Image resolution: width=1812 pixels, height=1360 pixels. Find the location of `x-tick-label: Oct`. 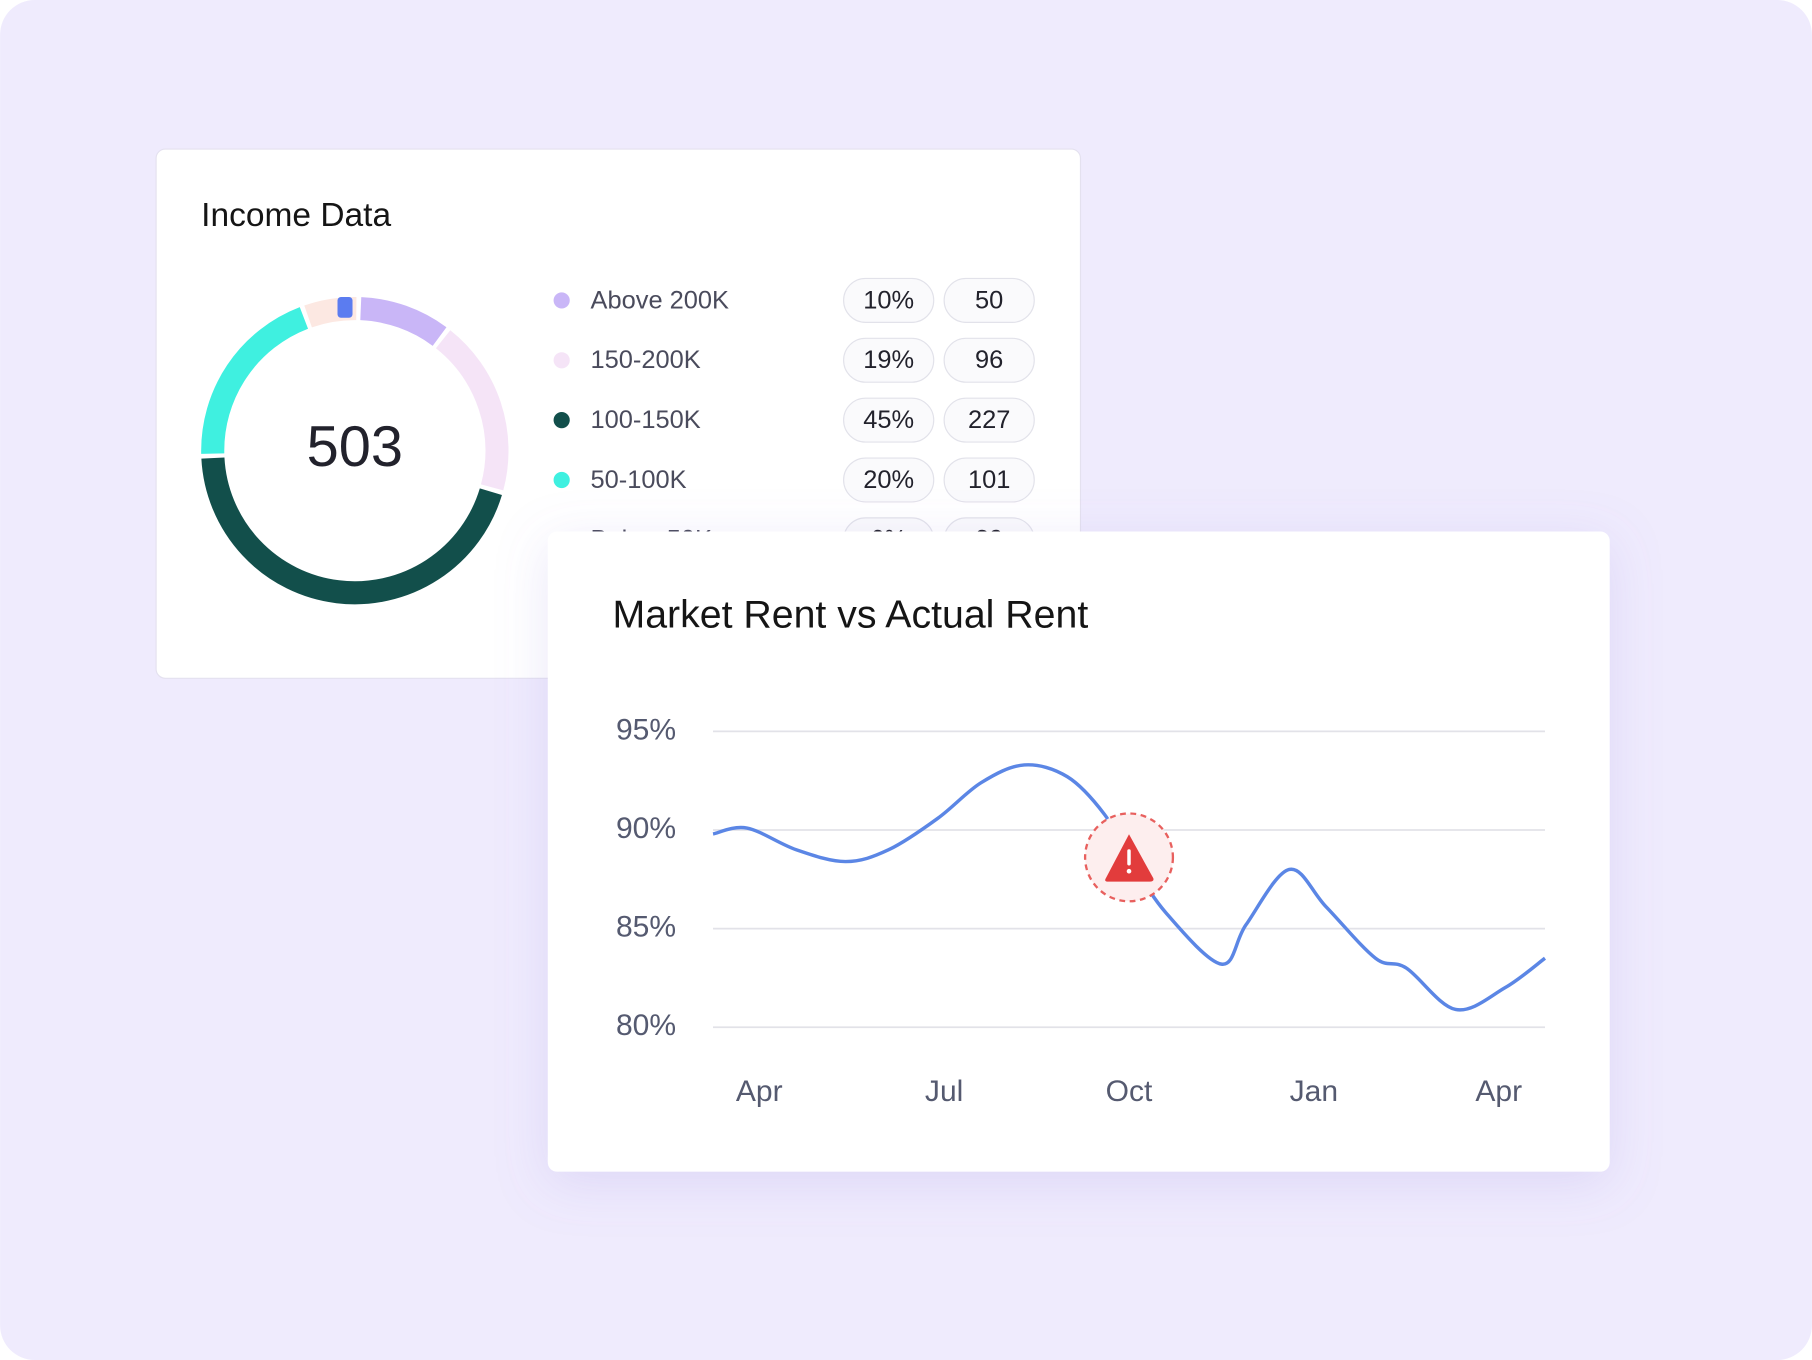

x-tick-label: Oct is located at coordinates (1129, 1091).